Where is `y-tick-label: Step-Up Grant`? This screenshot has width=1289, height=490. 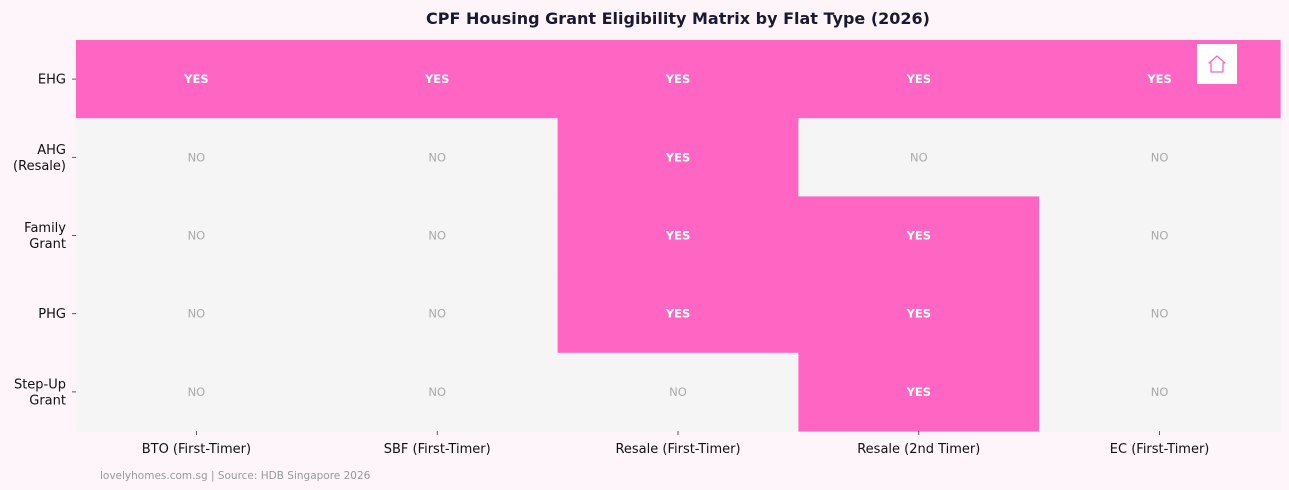 y-tick-label: Step-Up Grant is located at coordinates (40, 392).